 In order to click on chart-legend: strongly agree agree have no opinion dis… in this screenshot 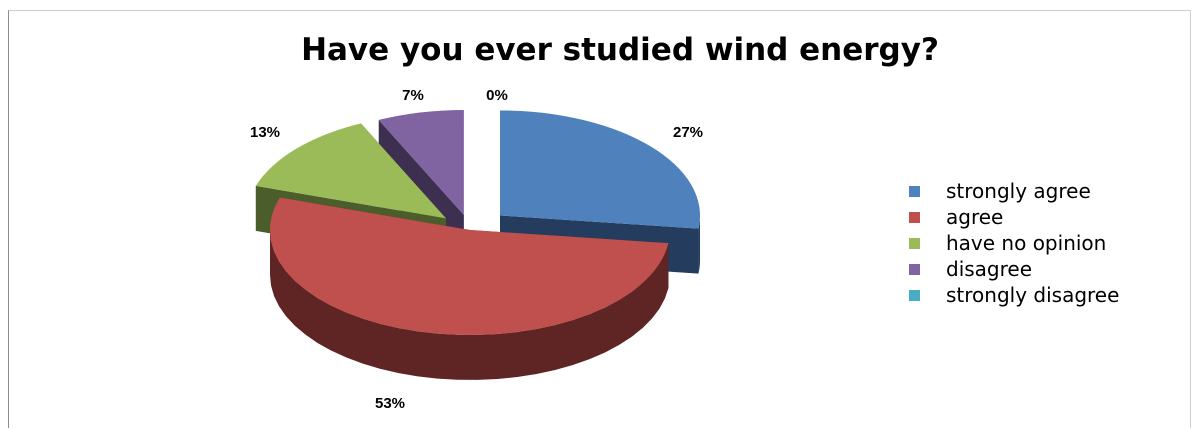, I will do `click(1012, 243)`.